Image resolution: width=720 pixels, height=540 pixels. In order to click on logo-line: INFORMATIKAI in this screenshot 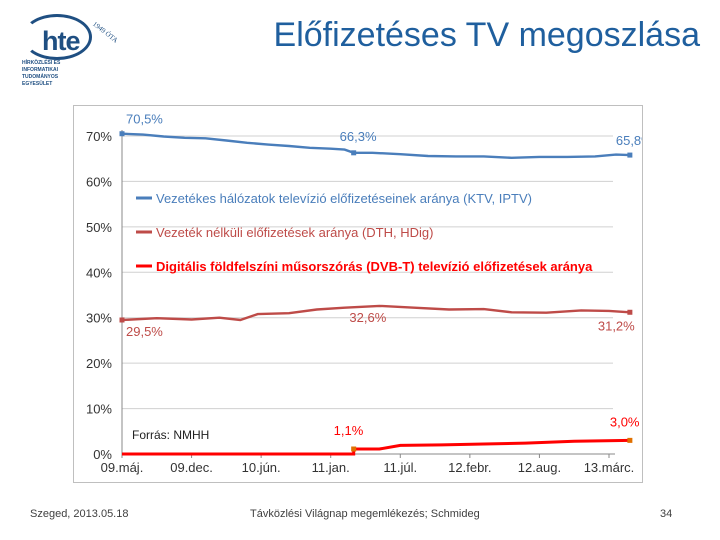, I will do `click(40, 70)`.